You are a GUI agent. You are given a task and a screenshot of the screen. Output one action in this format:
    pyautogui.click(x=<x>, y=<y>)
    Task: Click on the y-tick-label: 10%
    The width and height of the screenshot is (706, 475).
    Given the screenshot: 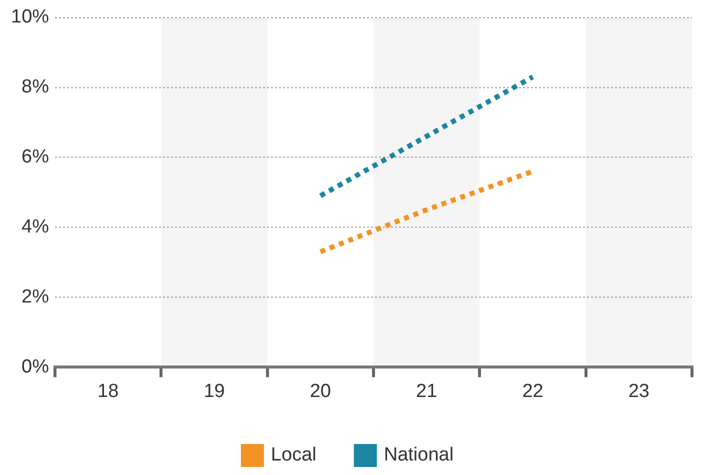 What is the action you would take?
    pyautogui.click(x=30, y=17)
    